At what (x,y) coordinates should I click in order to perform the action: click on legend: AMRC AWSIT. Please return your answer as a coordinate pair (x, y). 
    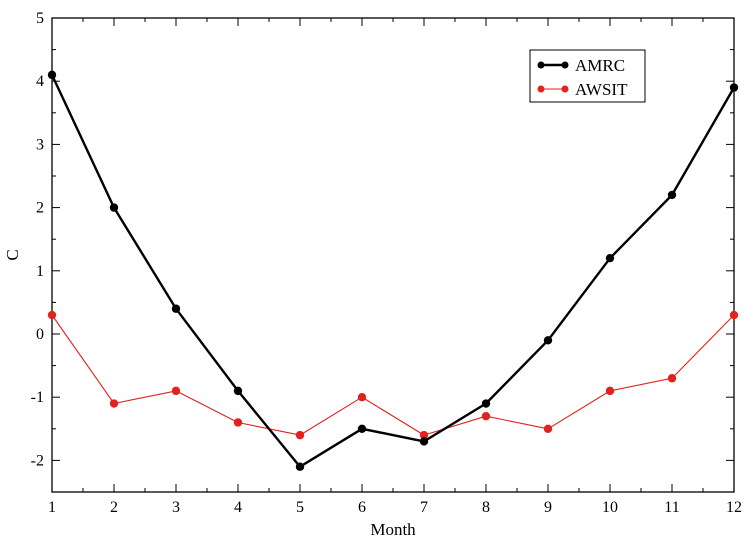
    Looking at the image, I should click on (587, 76).